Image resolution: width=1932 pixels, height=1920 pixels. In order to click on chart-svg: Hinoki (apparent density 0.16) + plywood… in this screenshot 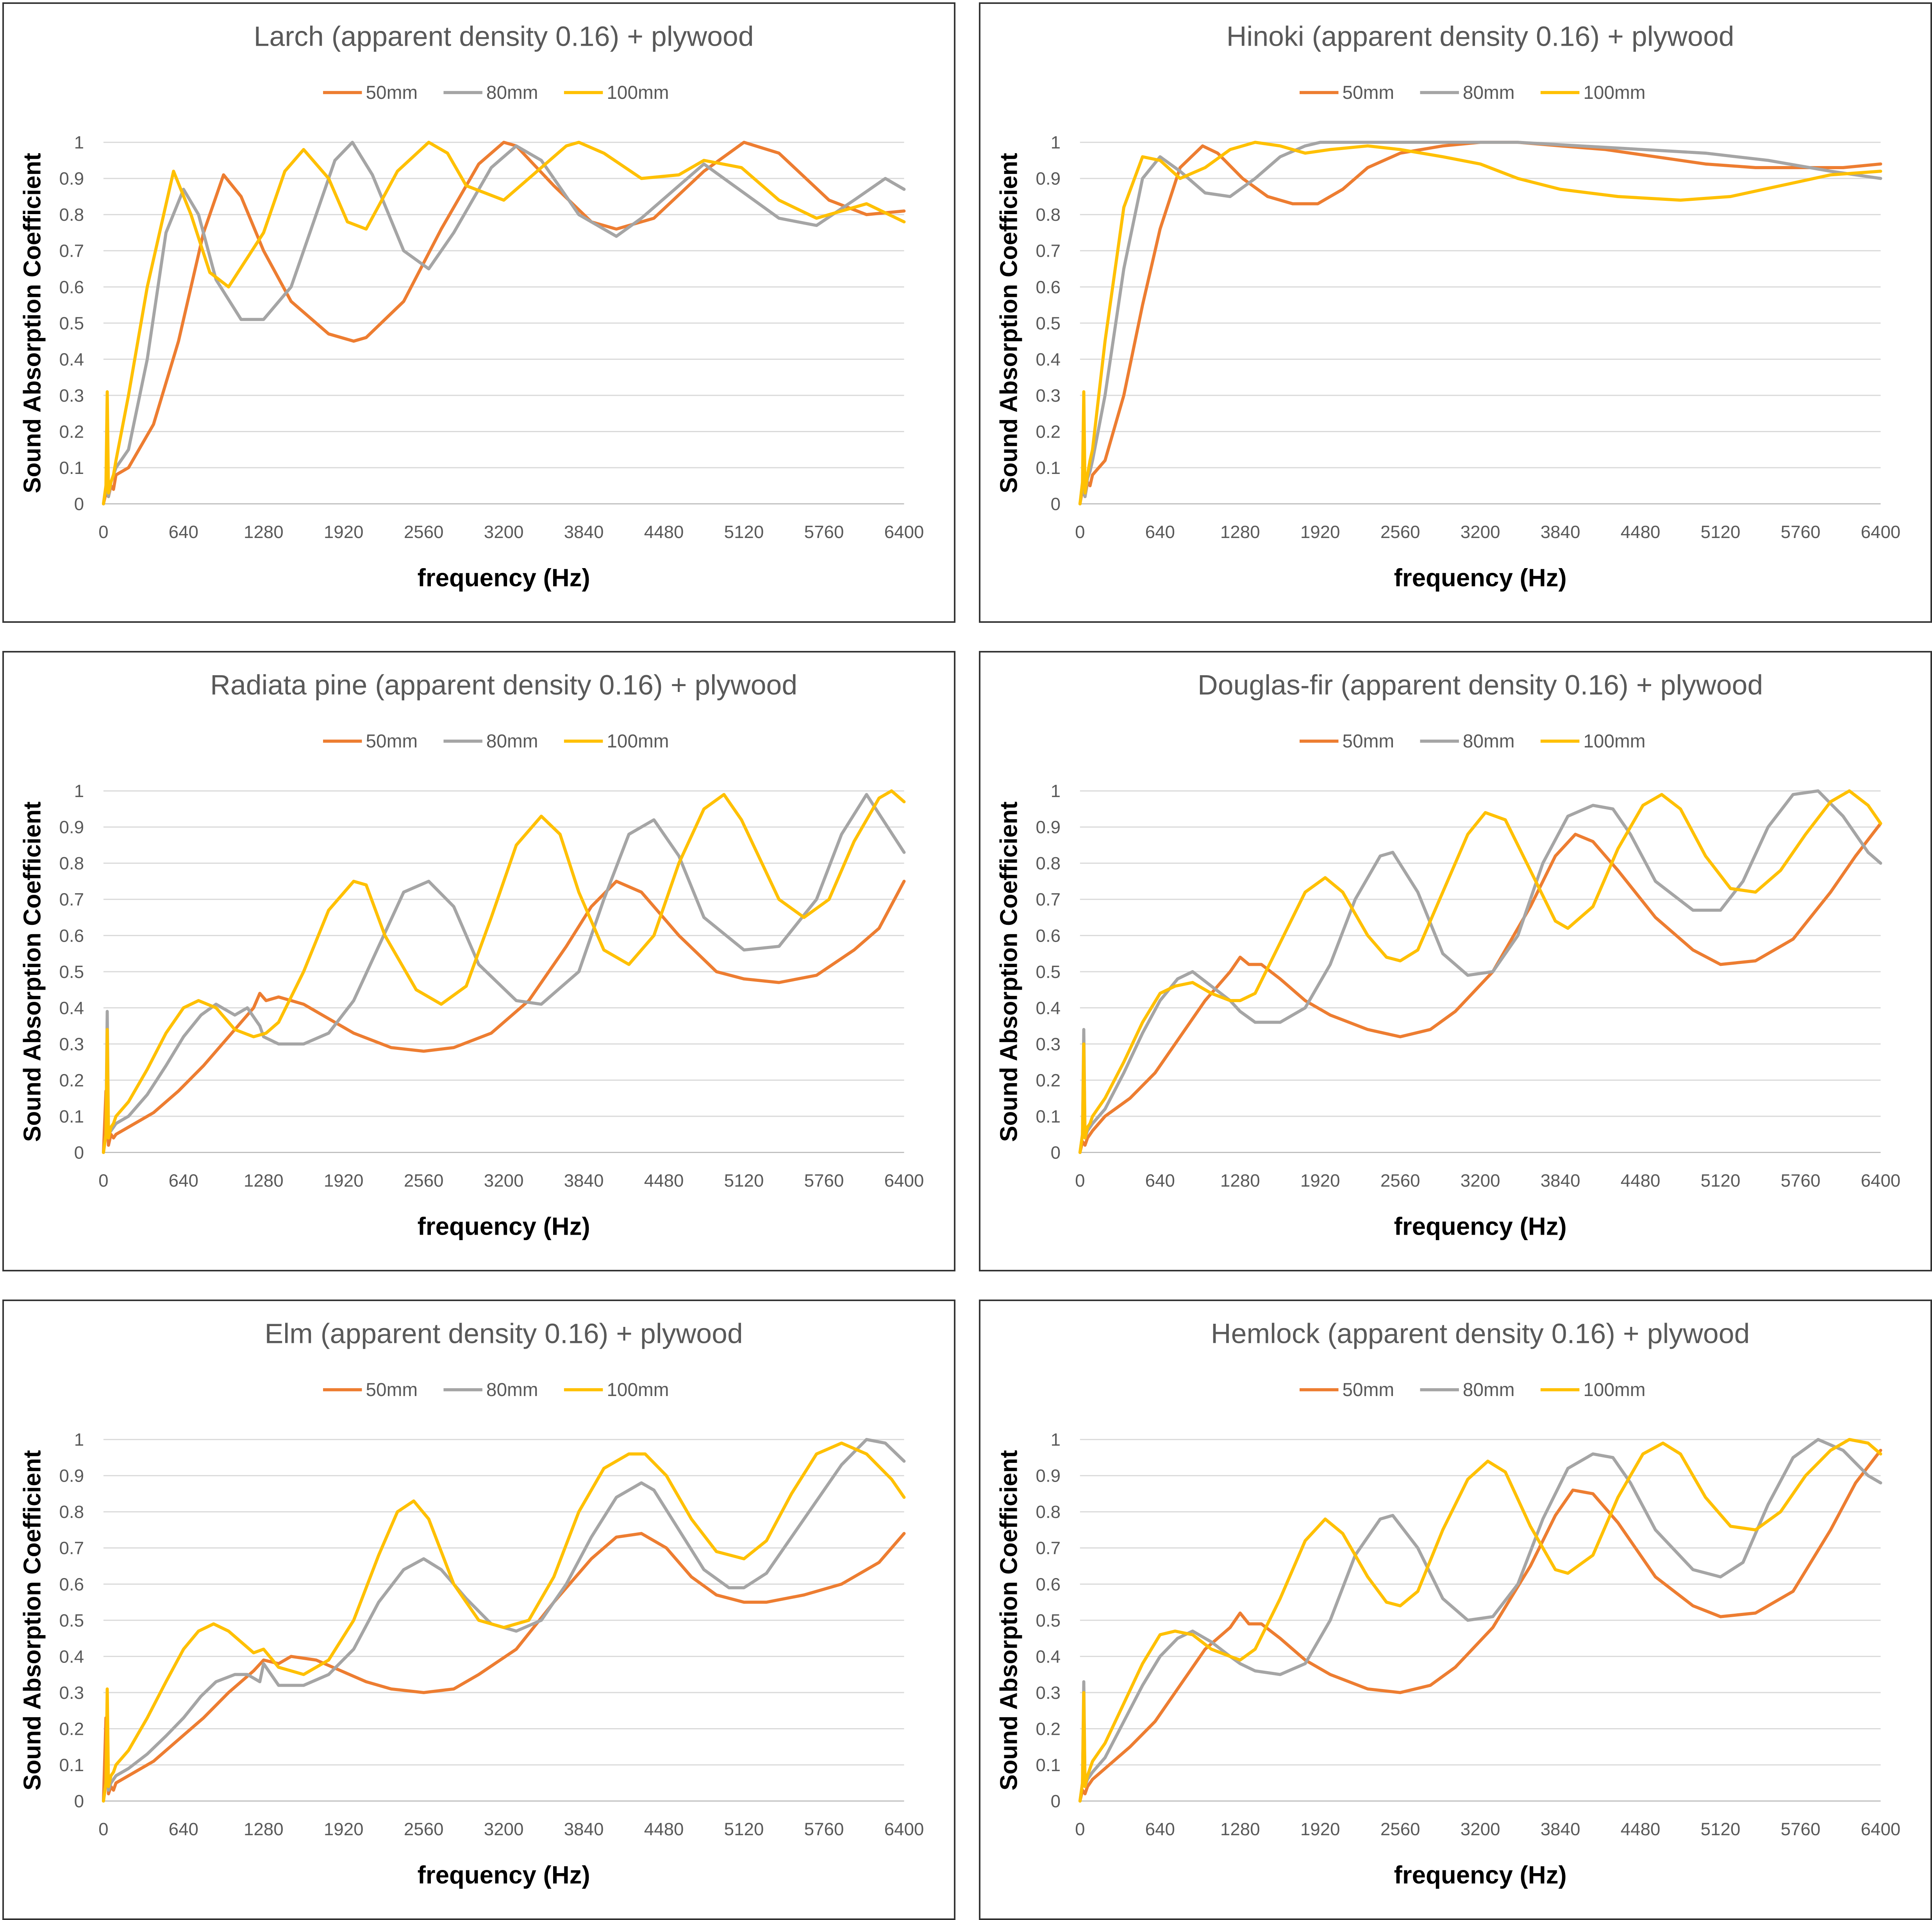, I will do `click(1448, 306)`.